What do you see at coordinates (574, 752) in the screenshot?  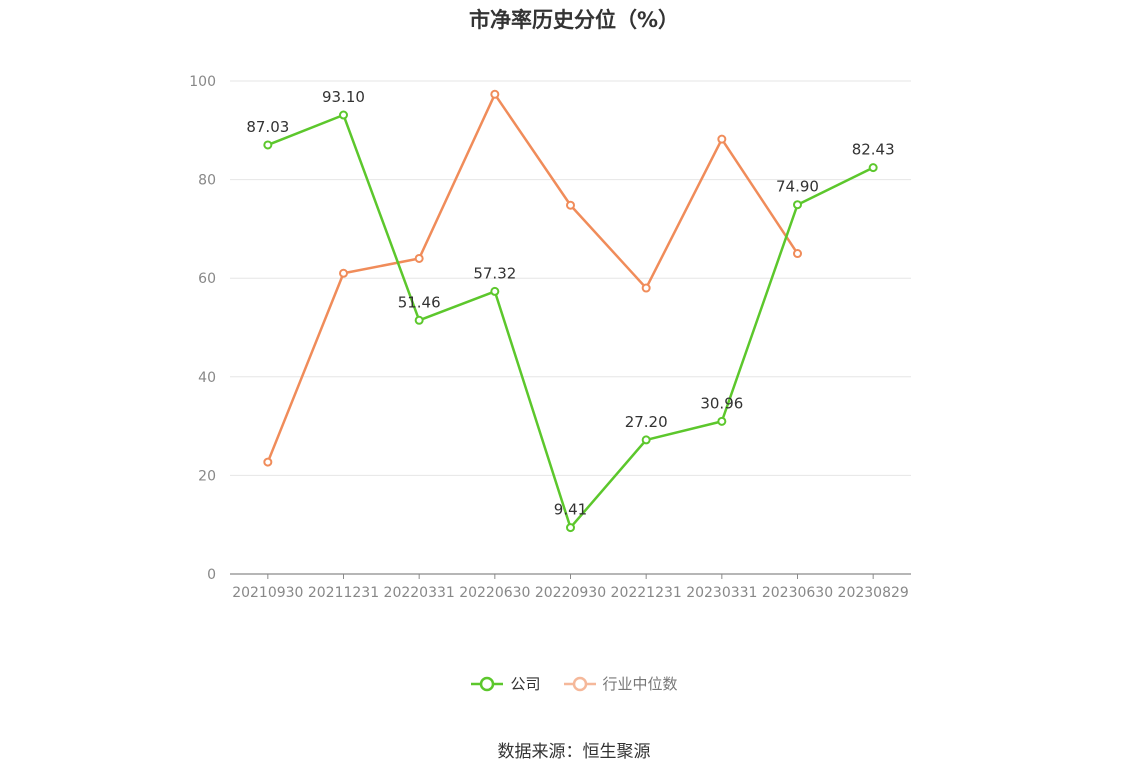 I see `data-source-note: 数据来源：恒生聚源` at bounding box center [574, 752].